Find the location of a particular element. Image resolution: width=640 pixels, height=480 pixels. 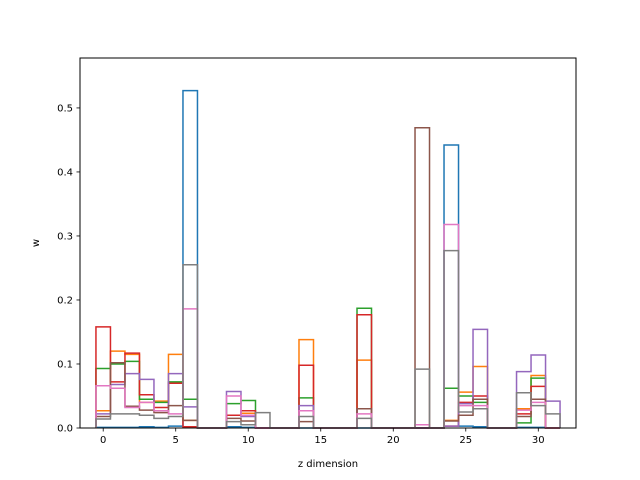

x-axis-label: z dimension is located at coordinates (328, 464).